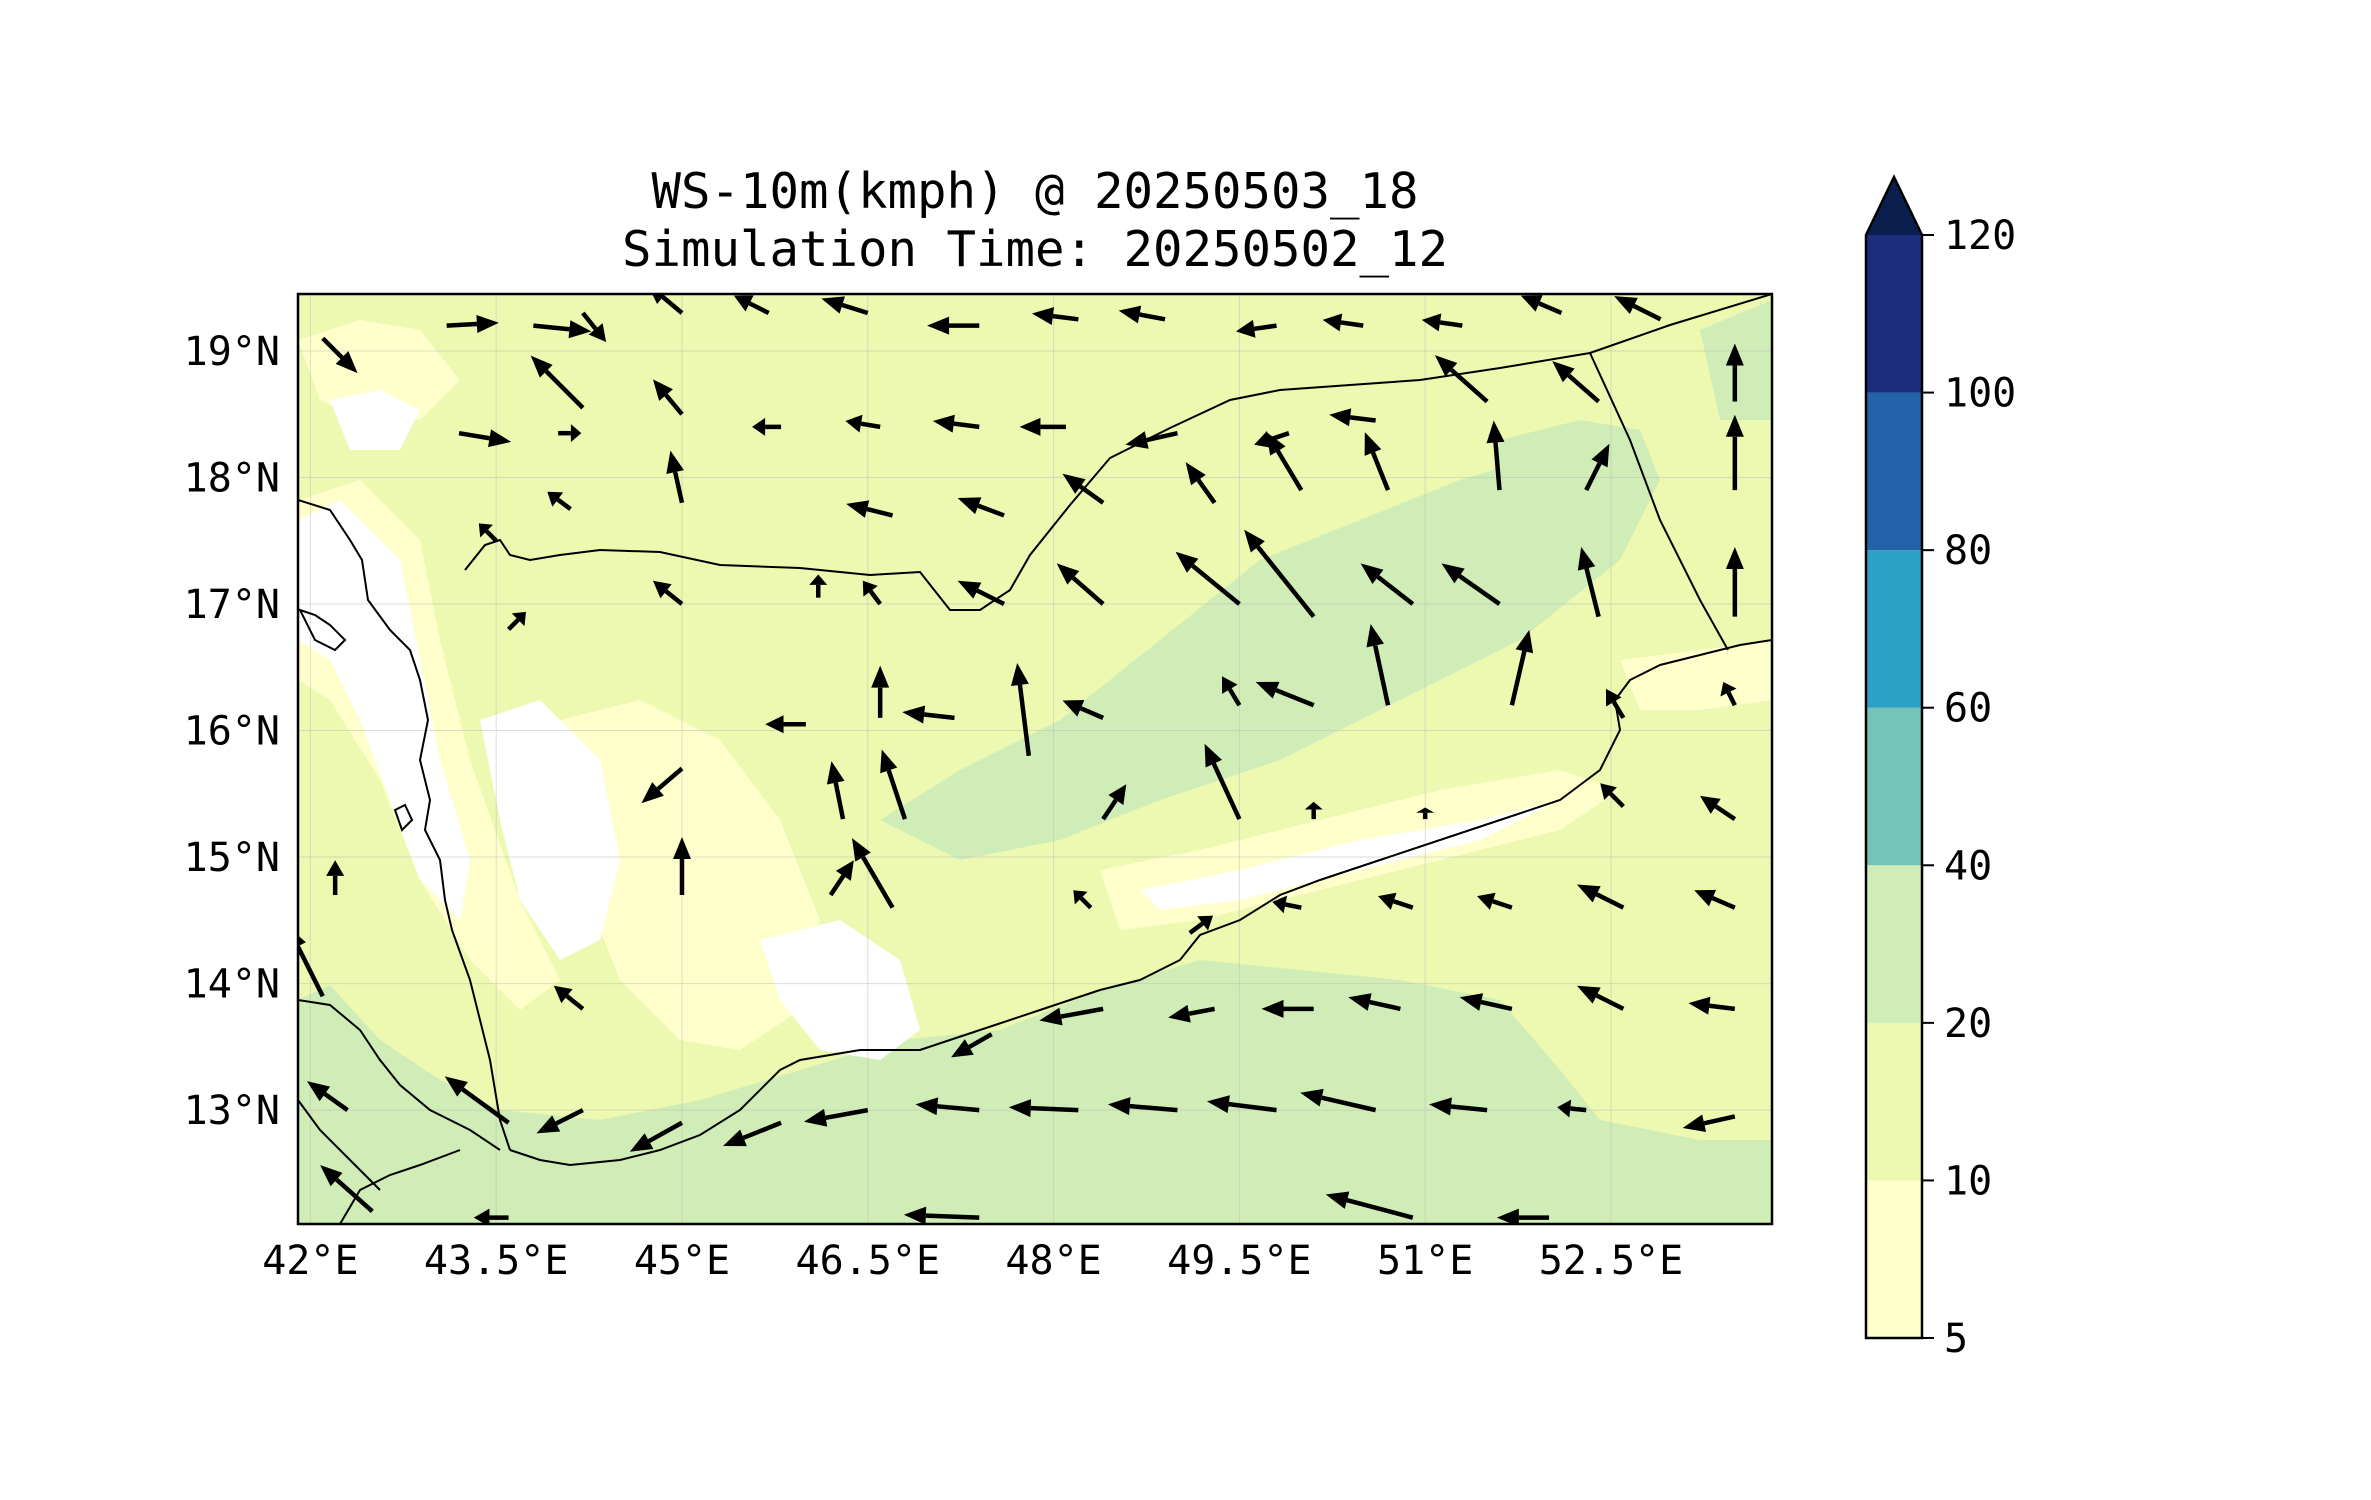 The width and height of the screenshot is (2371, 1500). What do you see at coordinates (1035, 1092) in the screenshot?
I see `wind-speed-20-40-south-band` at bounding box center [1035, 1092].